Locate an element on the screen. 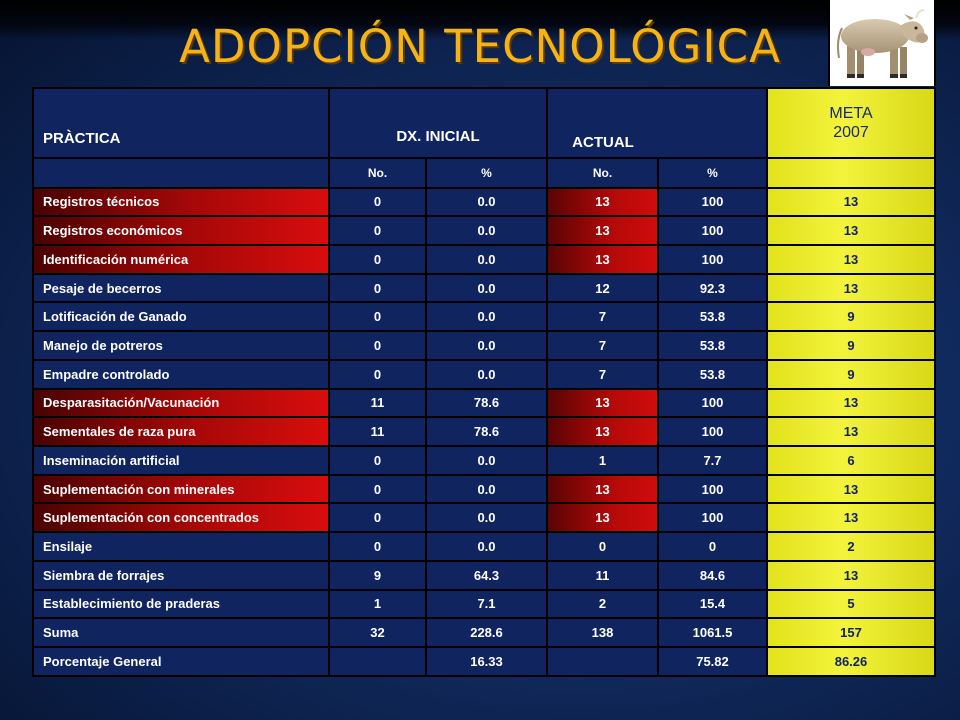  table-row: Registros técnicos 0 0.0 13 100 13 is located at coordinates (484, 202).